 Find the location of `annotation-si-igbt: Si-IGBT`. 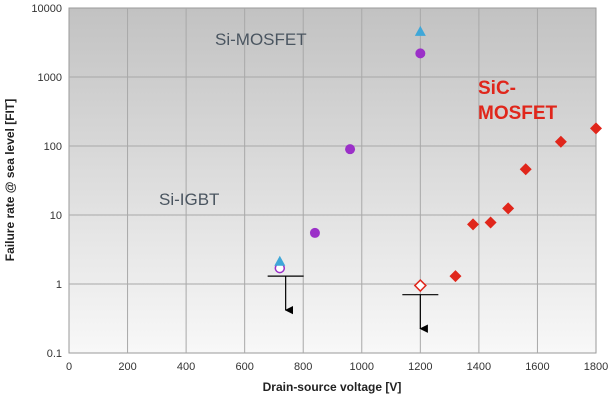

annotation-si-igbt: Si-IGBT is located at coordinates (189, 199).